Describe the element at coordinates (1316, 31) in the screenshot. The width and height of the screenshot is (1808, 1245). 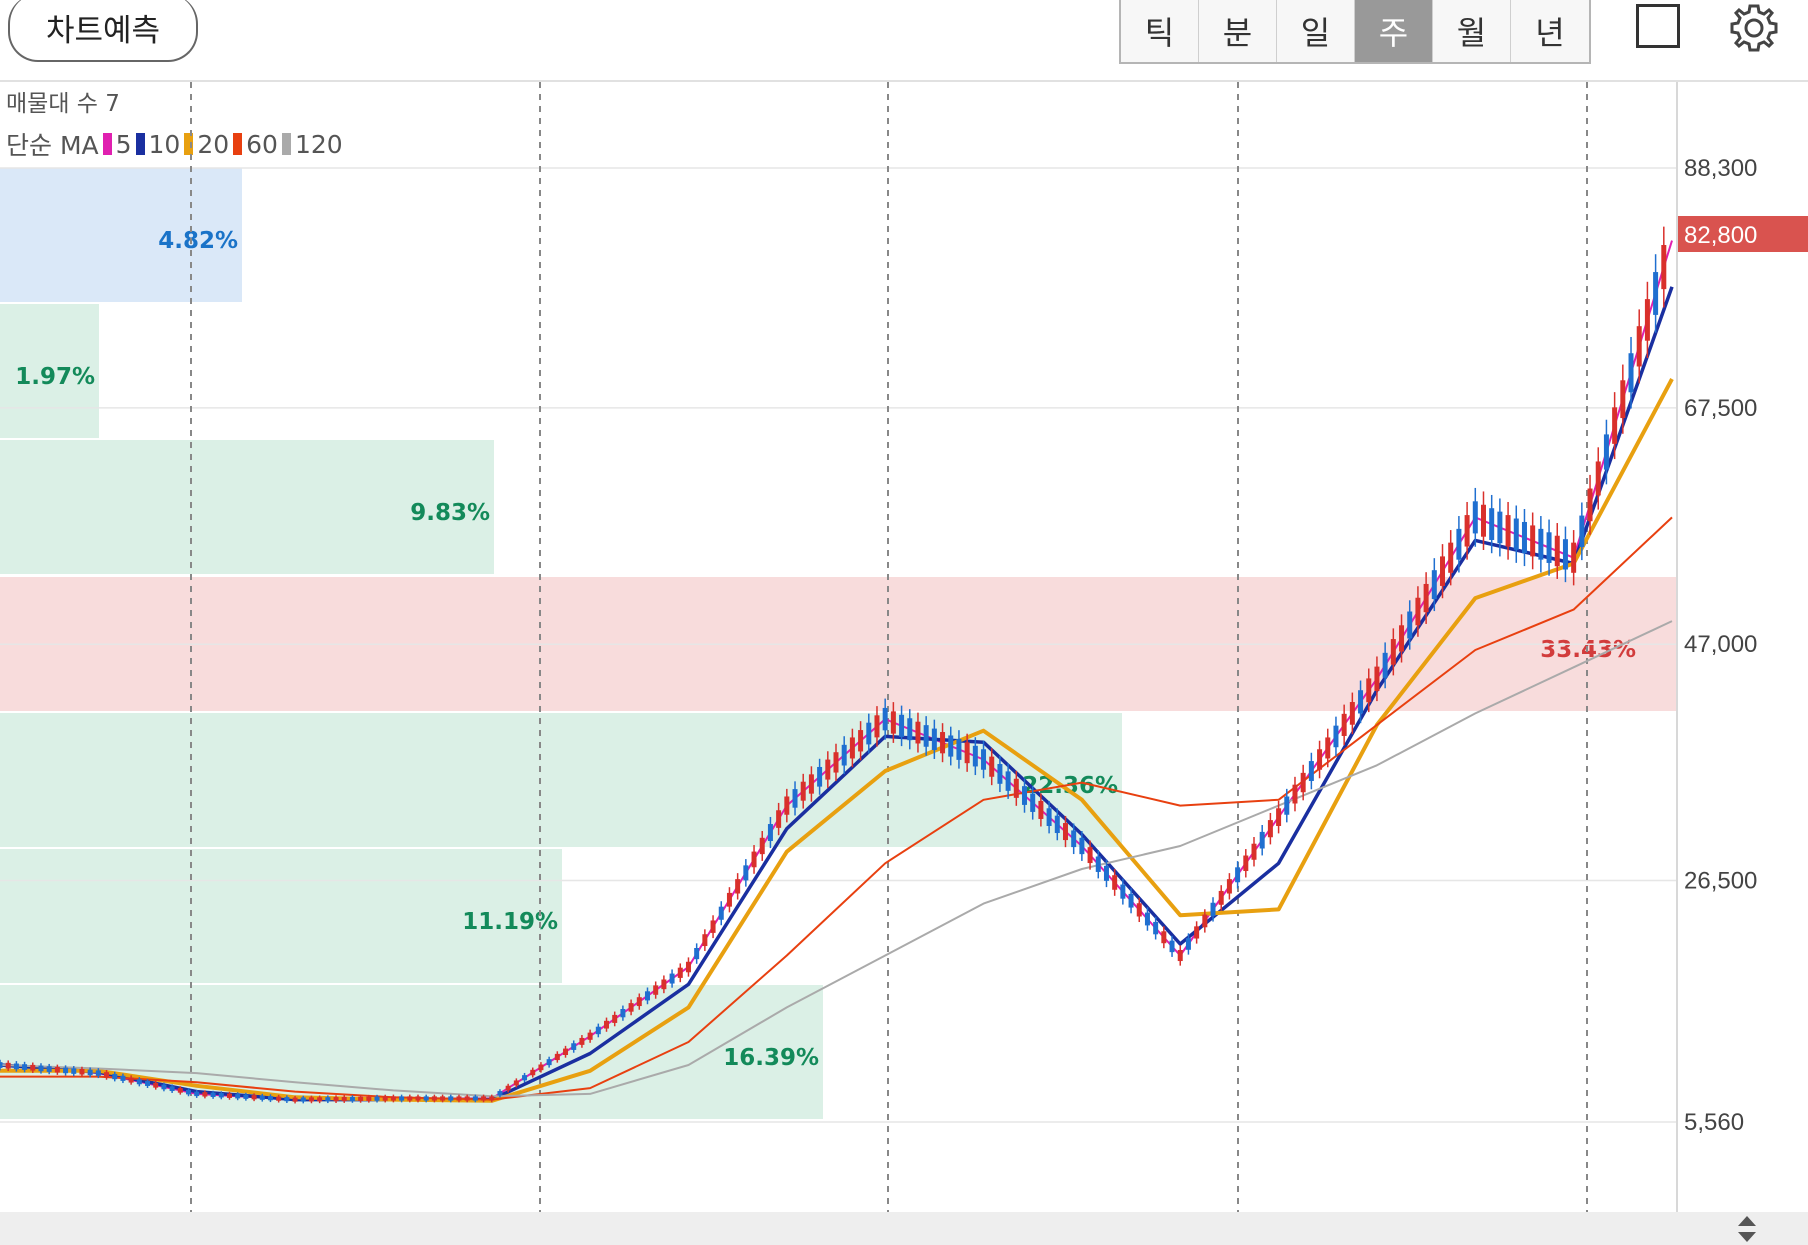
I see `tab-period-2: 일` at that location.